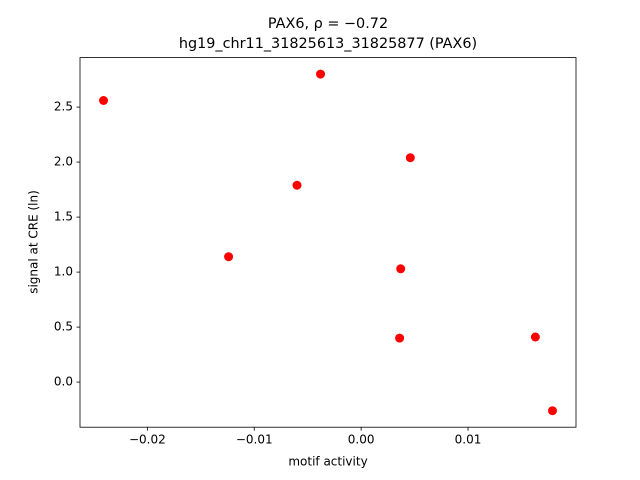 Image resolution: width=640 pixels, height=480 pixels. I want to click on x-tick-label: 0.01, so click(468, 440).